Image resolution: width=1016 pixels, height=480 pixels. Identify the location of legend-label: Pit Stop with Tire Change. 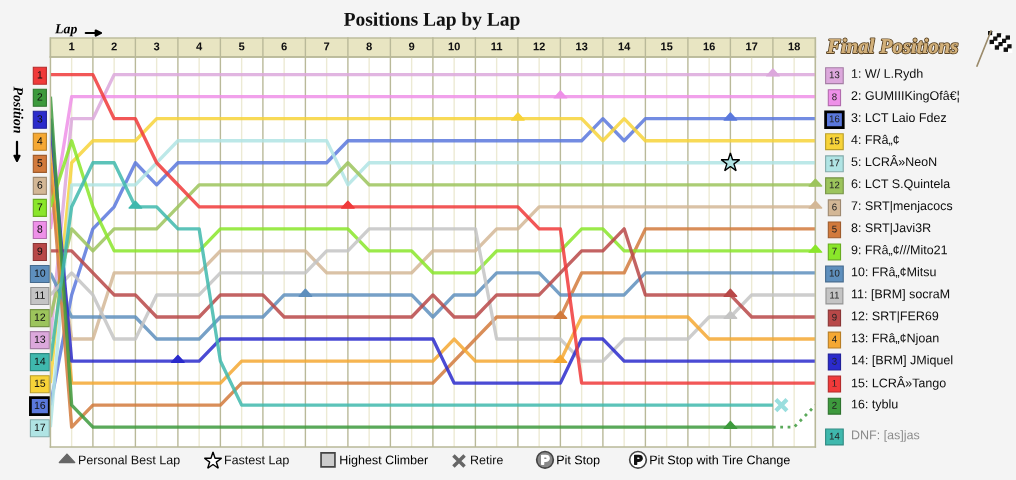
(720, 461).